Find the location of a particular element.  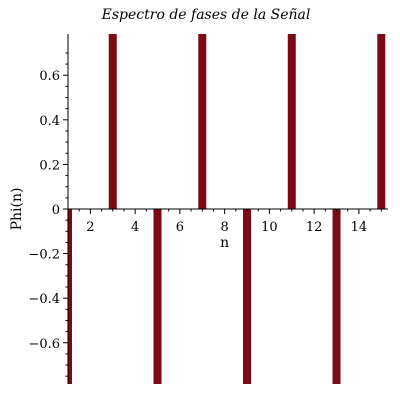

chart-title: Espectro de fases de la Señal is located at coordinates (206, 15).